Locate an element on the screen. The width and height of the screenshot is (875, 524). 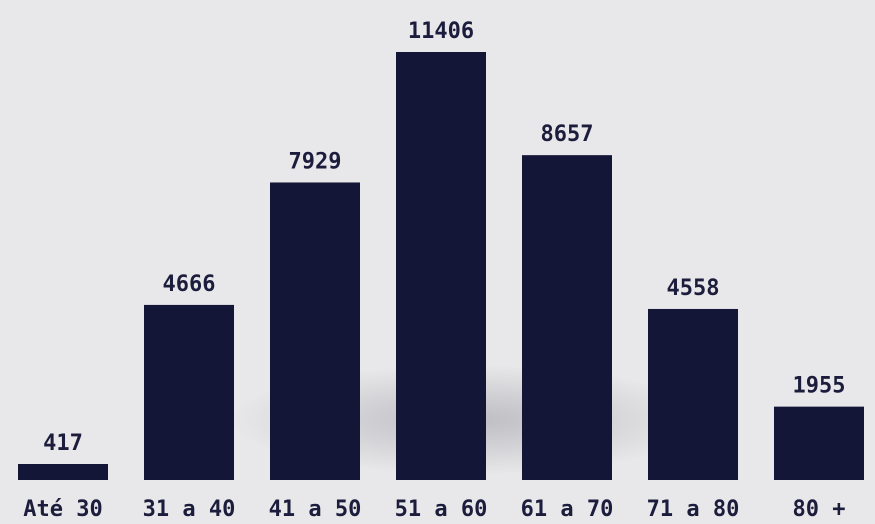
bar-value-label: 417 is located at coordinates (63, 443).